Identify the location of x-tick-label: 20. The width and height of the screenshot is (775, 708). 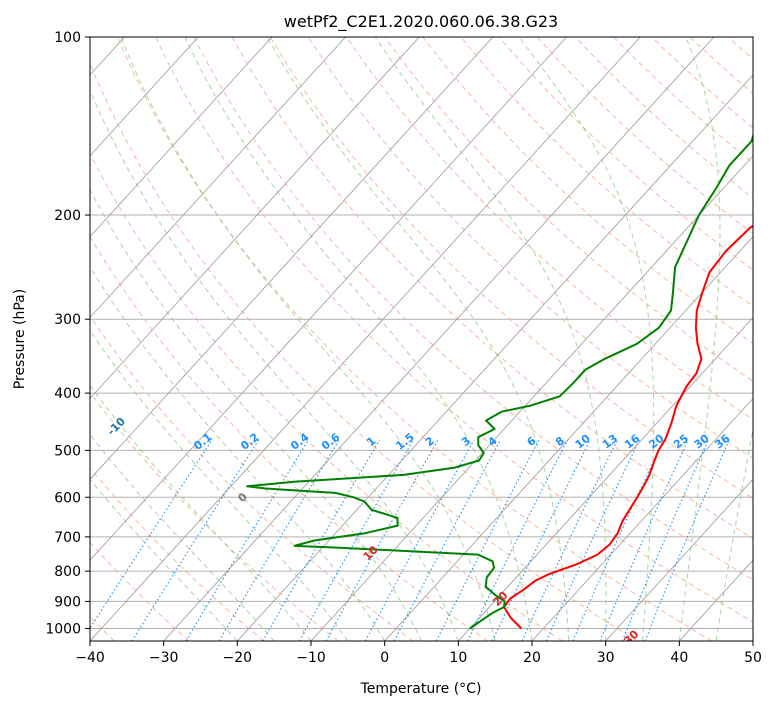
(532, 658).